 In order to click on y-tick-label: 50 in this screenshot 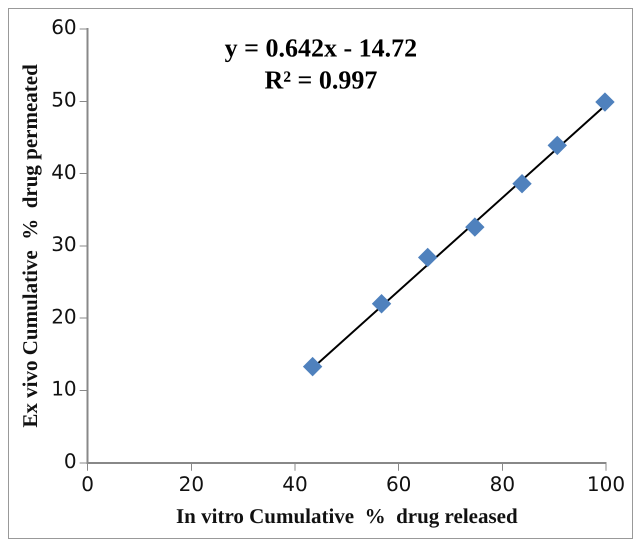, I will do `click(64, 100)`.